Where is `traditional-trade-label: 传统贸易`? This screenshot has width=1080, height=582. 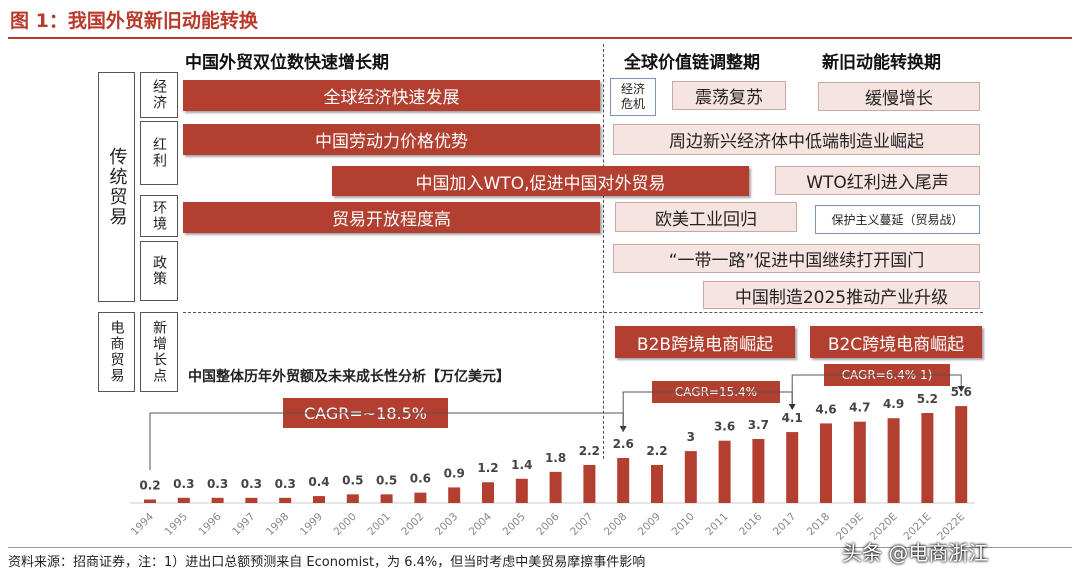 traditional-trade-label: 传统贸易 is located at coordinates (116, 187).